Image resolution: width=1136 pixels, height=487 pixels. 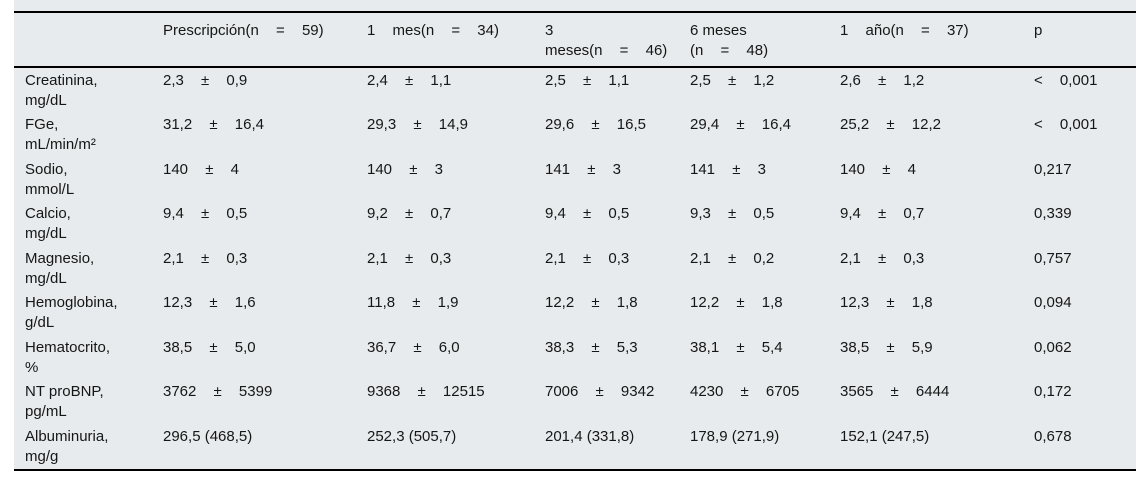 I want to click on cell-text: 7006 ± 9342, so click(x=600, y=392).